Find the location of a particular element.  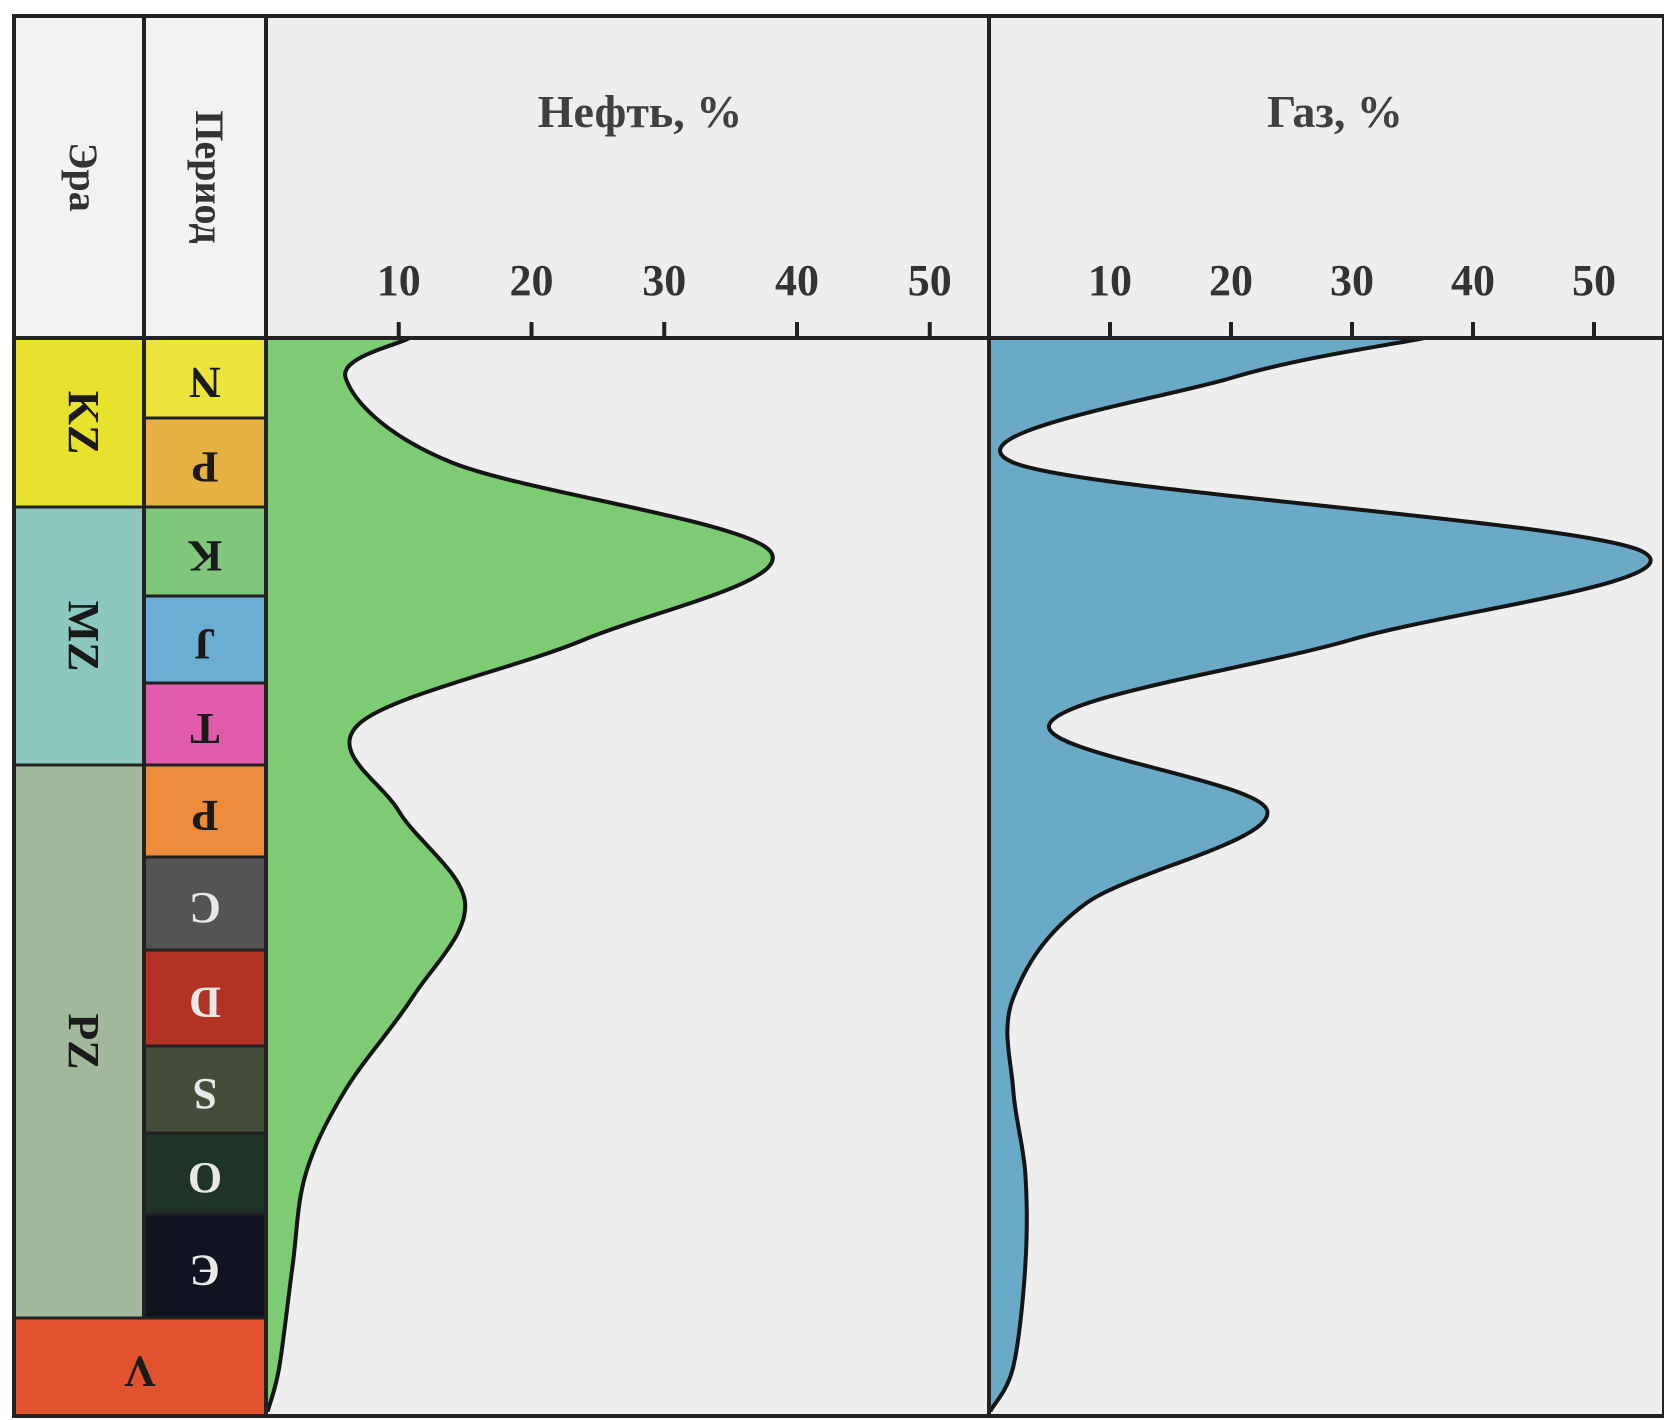

period-header-cell is located at coordinates (205, 177).